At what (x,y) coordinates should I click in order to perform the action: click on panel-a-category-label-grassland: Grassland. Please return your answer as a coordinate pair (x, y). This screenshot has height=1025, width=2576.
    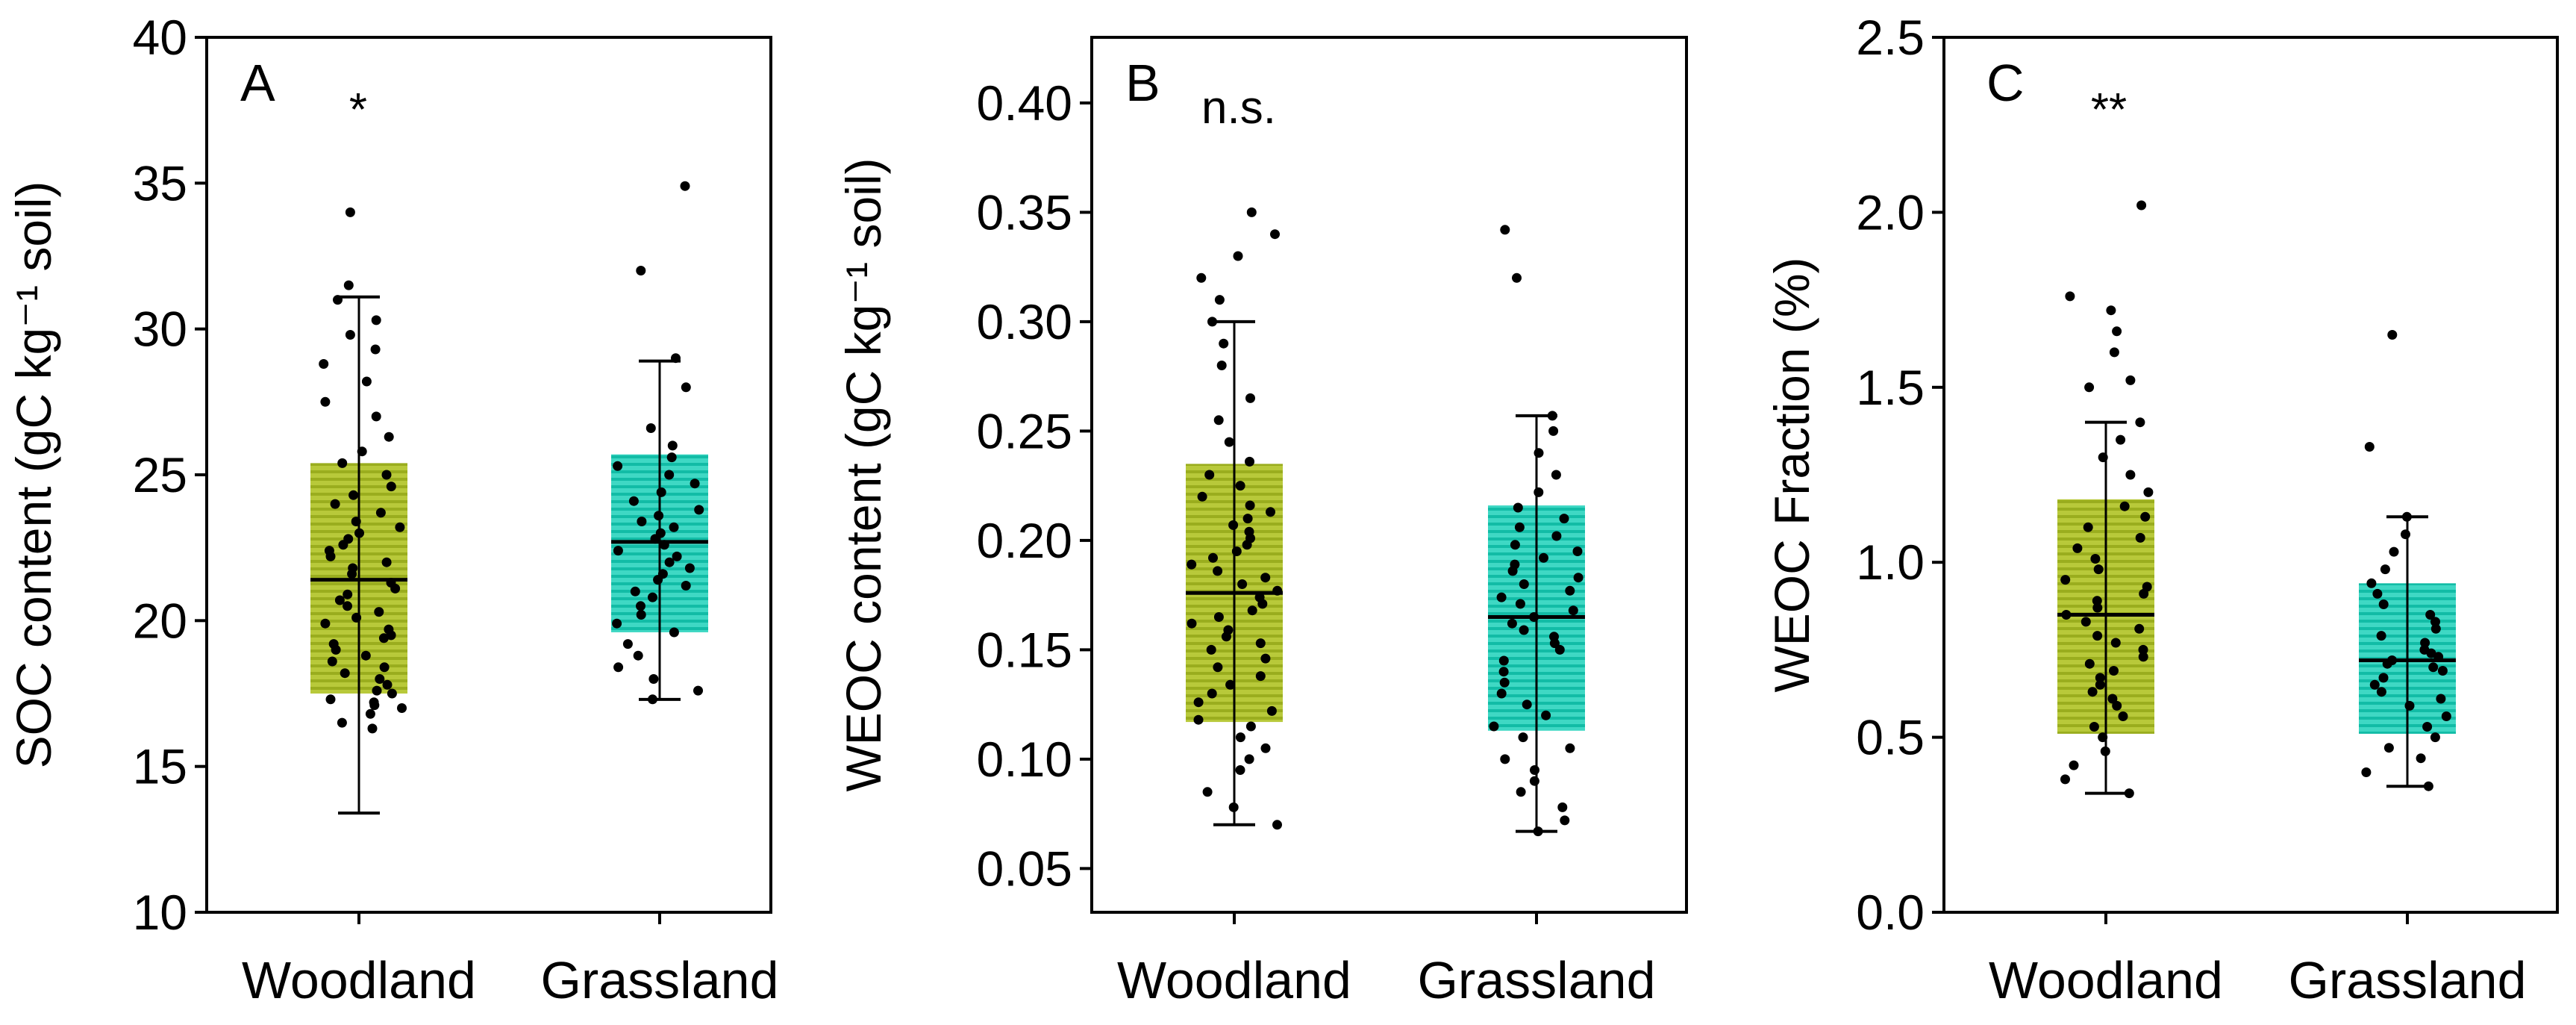
    Looking at the image, I should click on (659, 980).